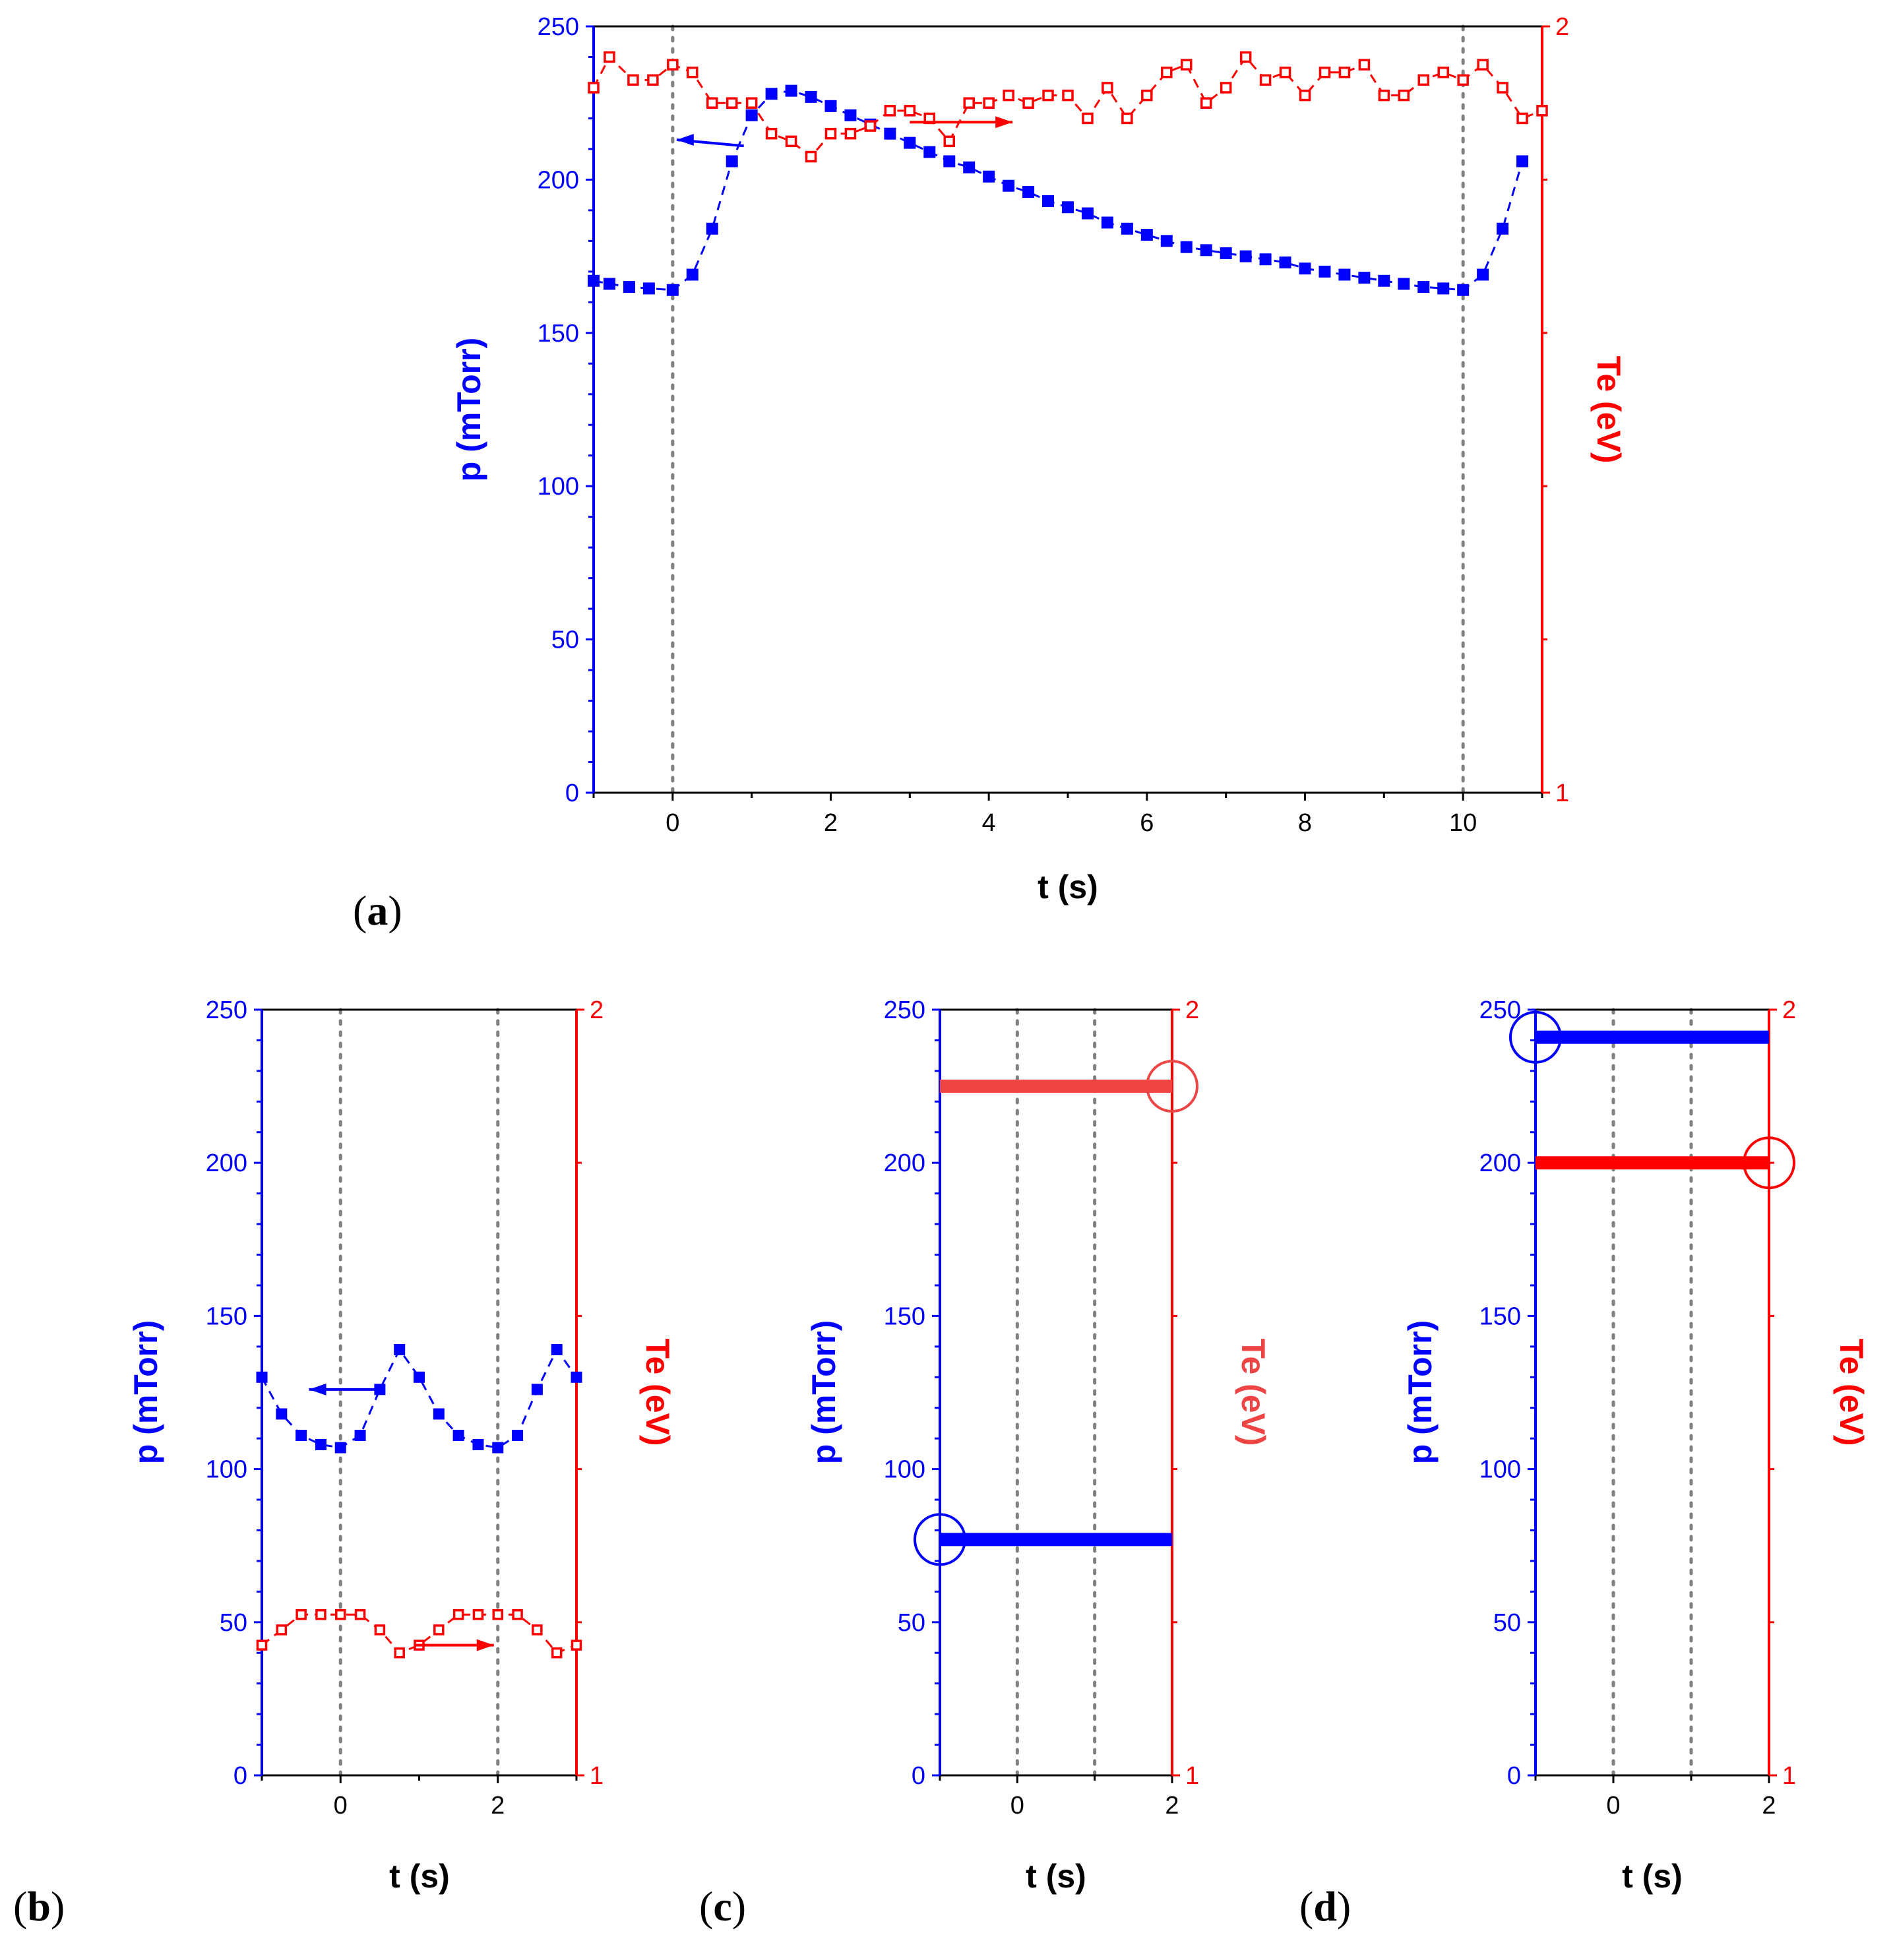 Image resolution: width=1893 pixels, height=1960 pixels. I want to click on y-left-tick-label: 50, so click(1507, 1623).